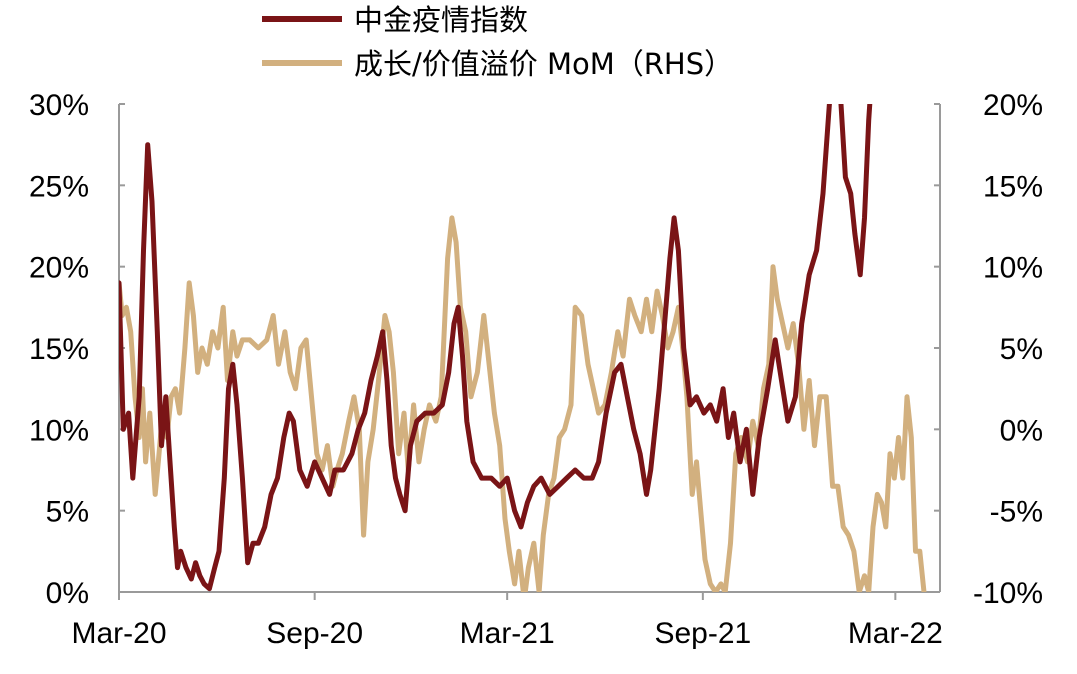 This screenshot has width=1077, height=674. I want to click on left-y-ticks: 0% 5% 10% 15% 20% 25% 30%, so click(77, 349).